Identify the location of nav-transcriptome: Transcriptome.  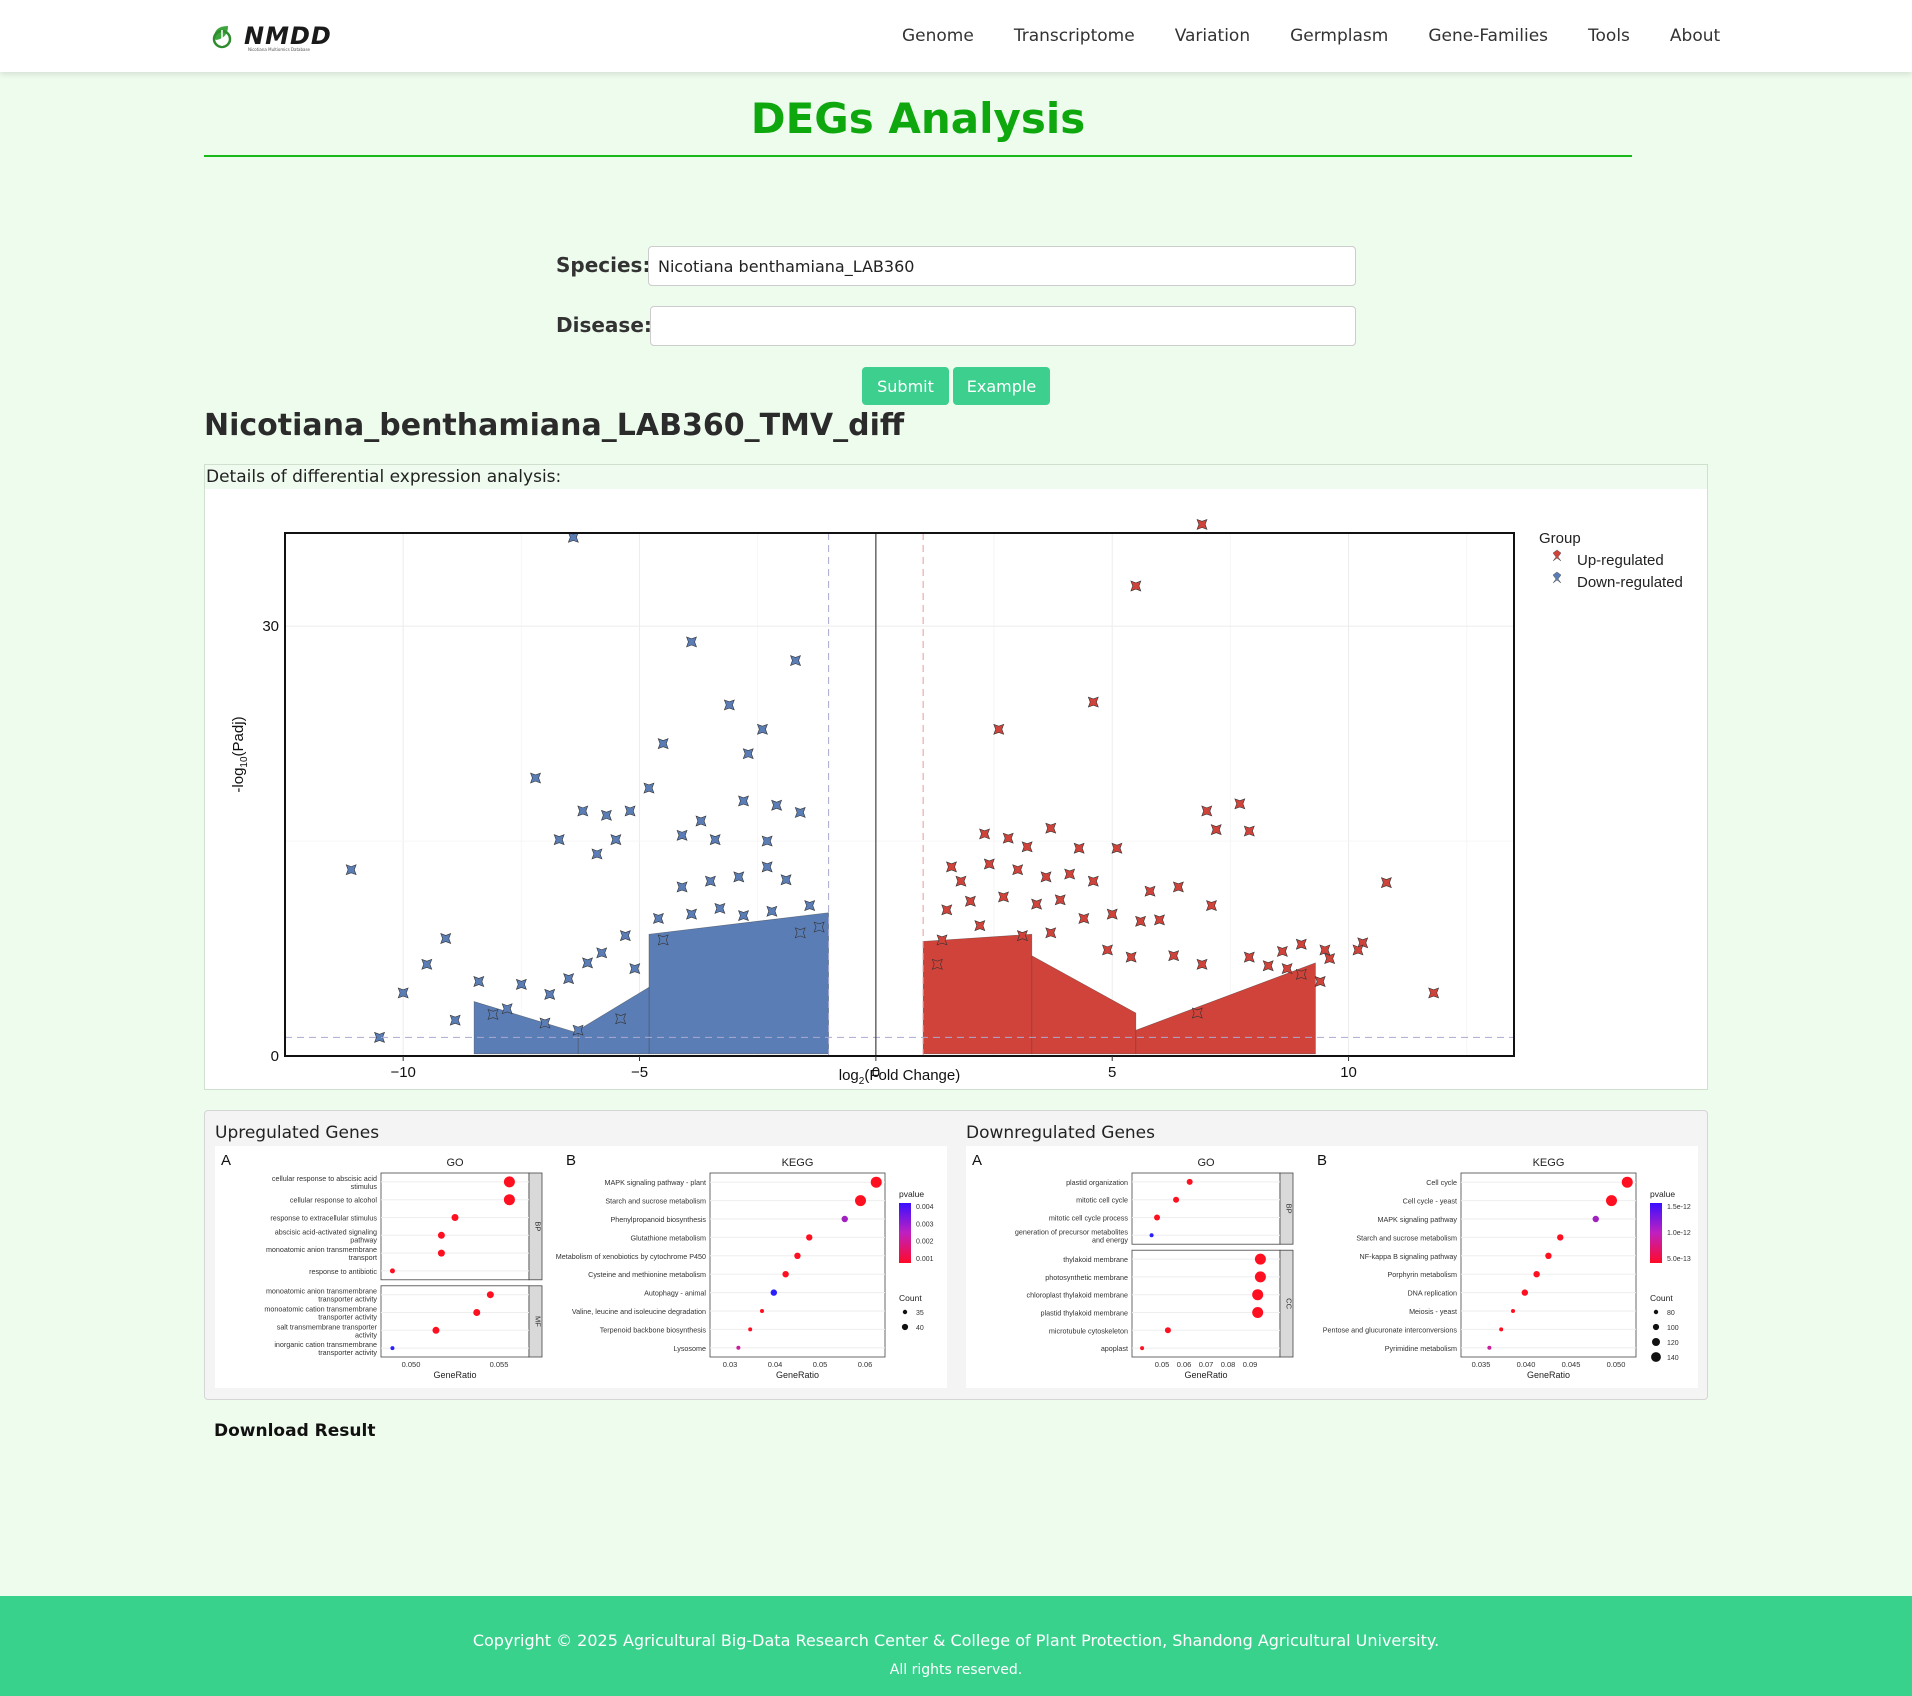
(1074, 36).